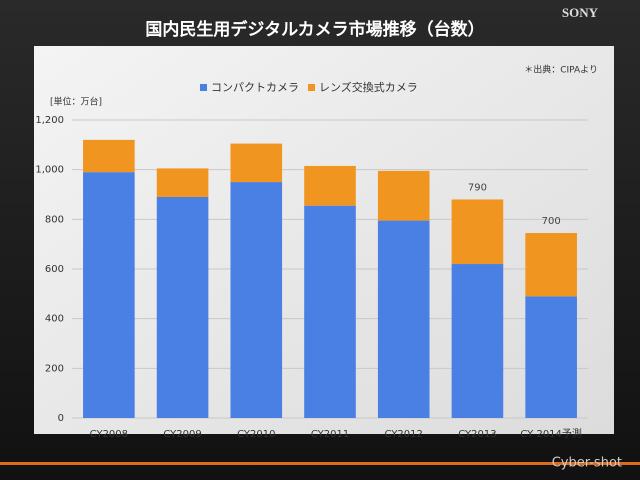 This screenshot has height=480, width=640. I want to click on legend-label: コンパクトカメラ, so click(255, 87).